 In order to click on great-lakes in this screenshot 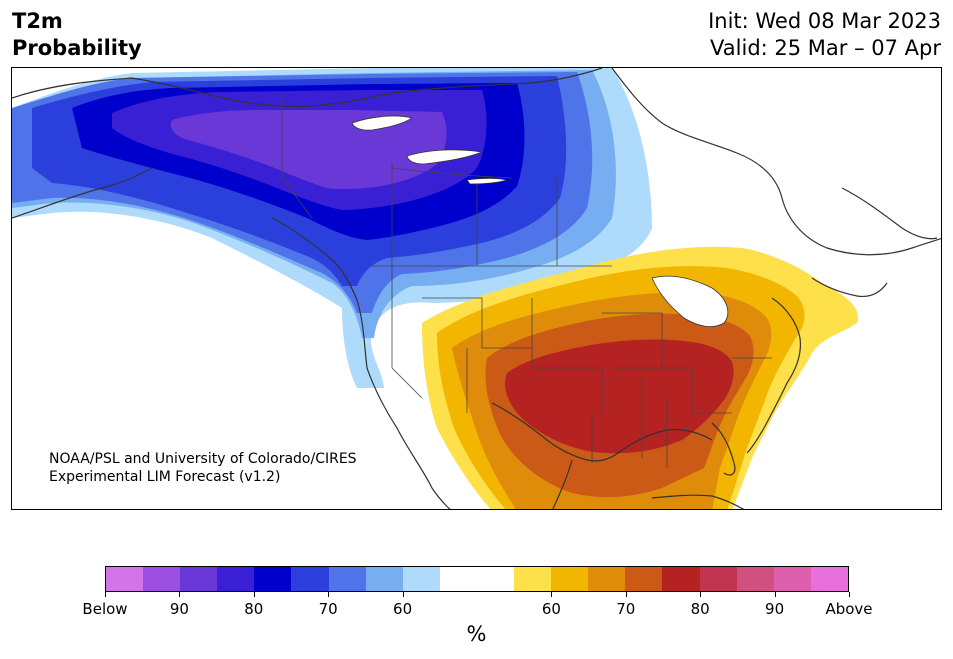, I will do `click(690, 301)`.